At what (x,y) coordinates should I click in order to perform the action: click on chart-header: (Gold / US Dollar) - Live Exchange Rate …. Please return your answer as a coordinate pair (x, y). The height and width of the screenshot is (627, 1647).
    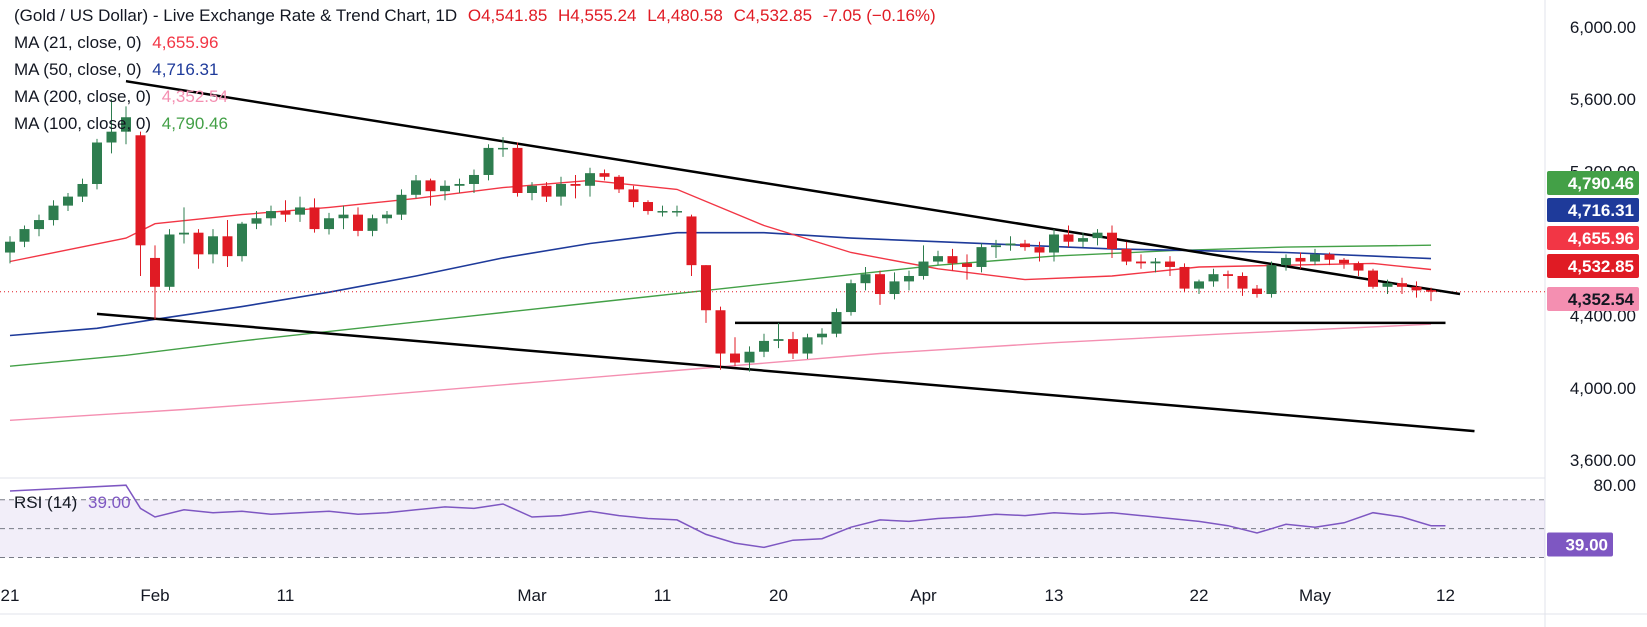
    Looking at the image, I should click on (478, 16).